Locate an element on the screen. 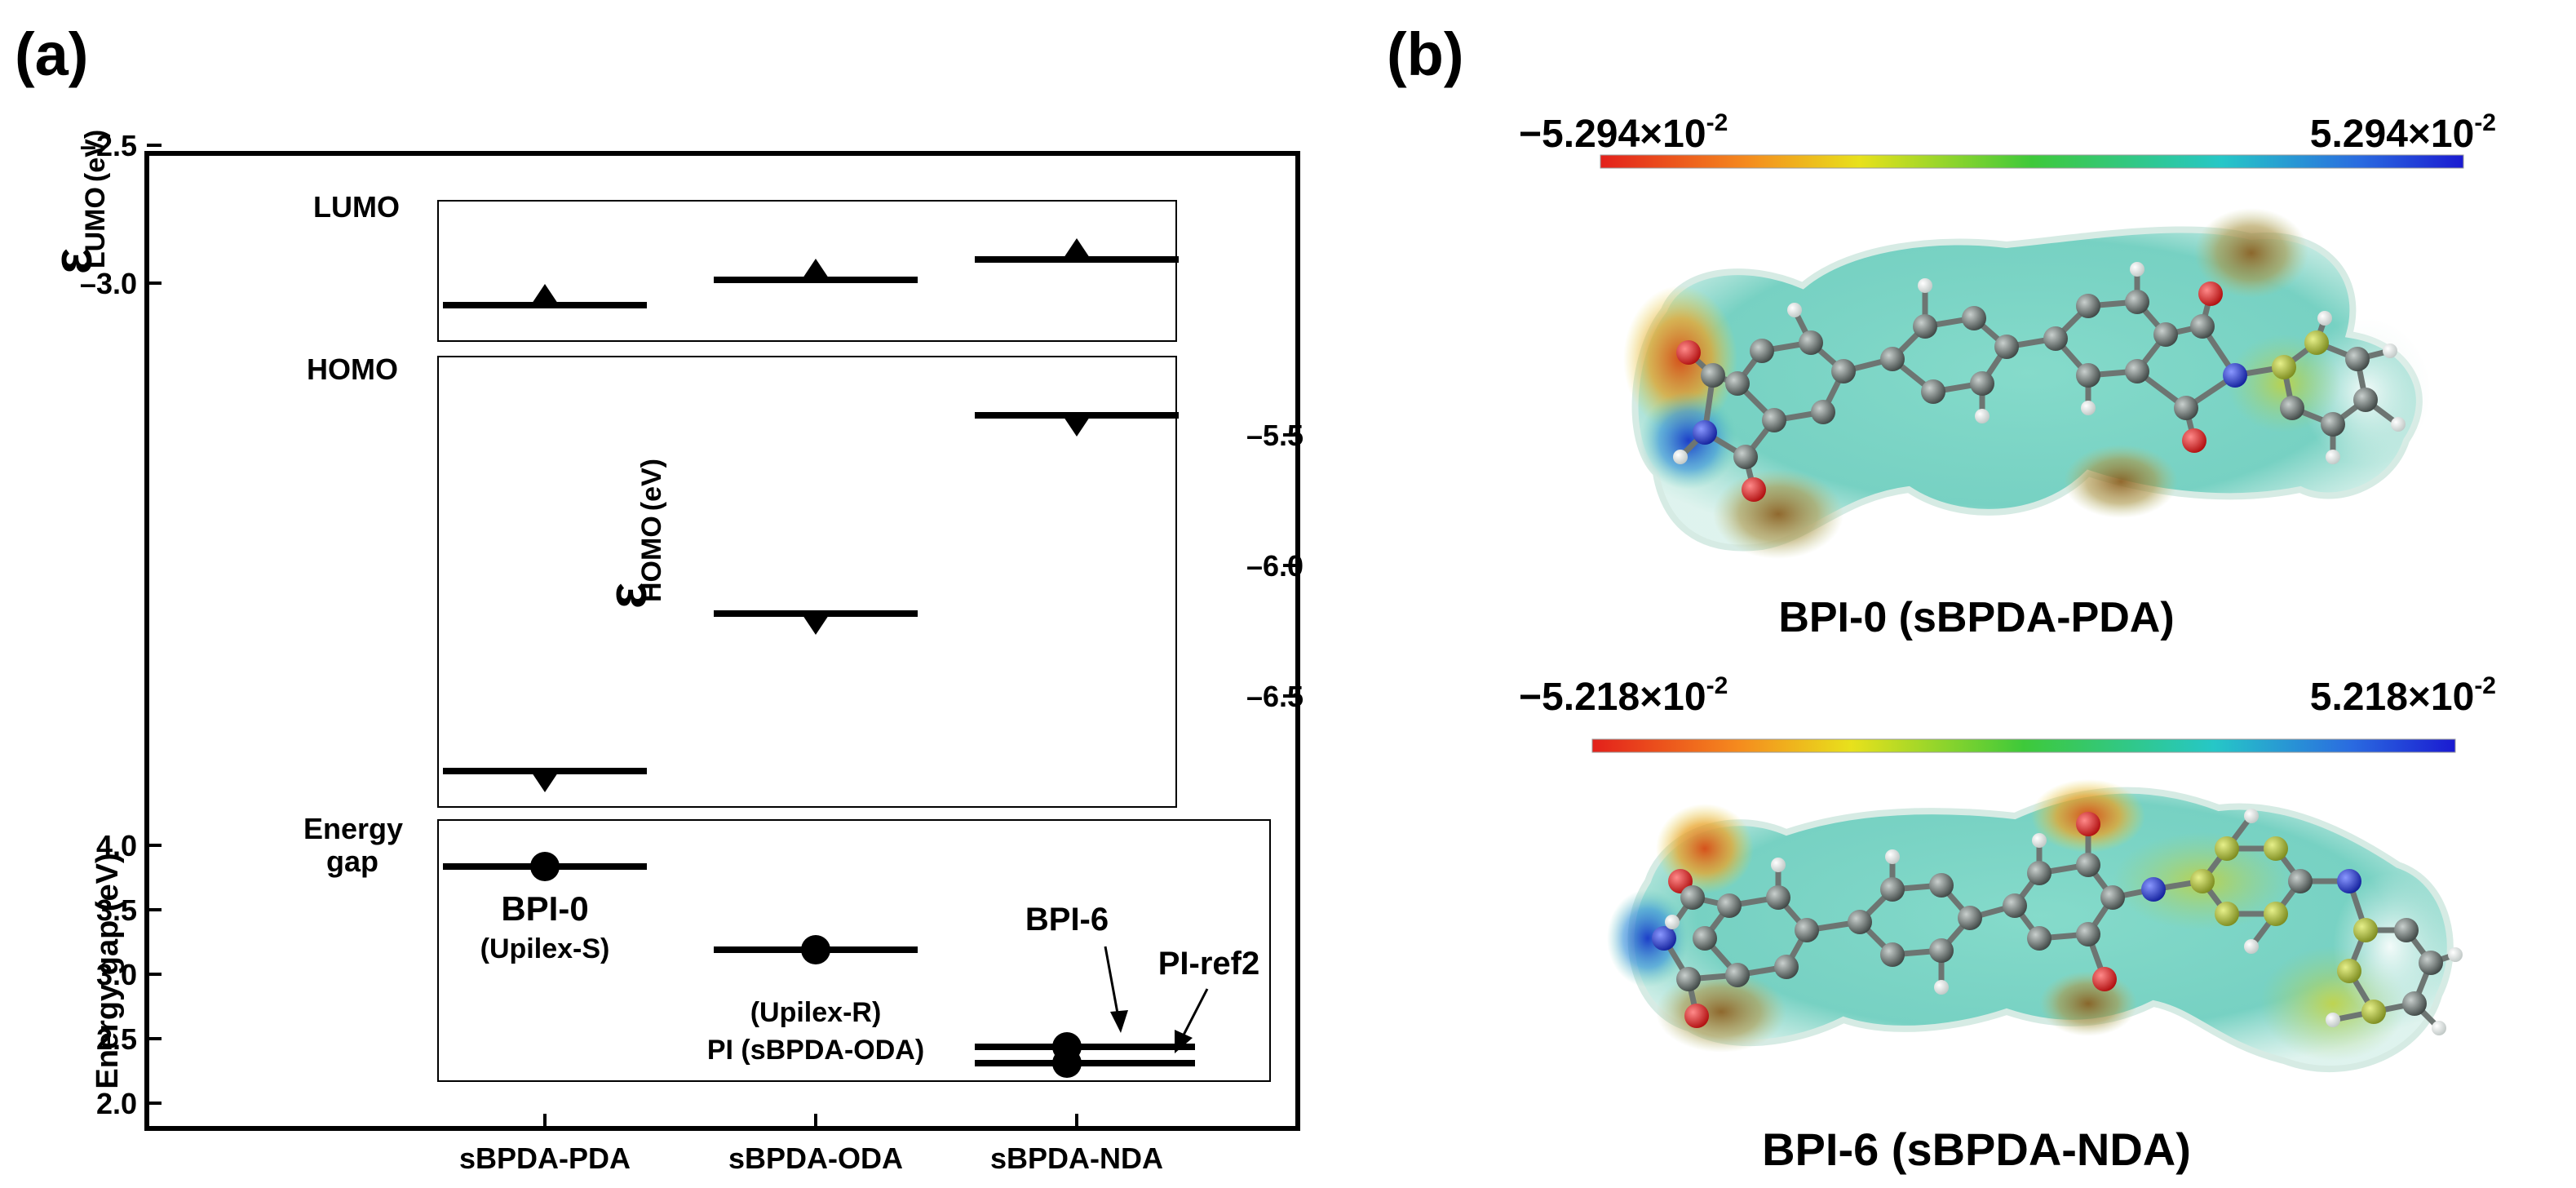 The height and width of the screenshot is (1188, 2576). gap-box is located at coordinates (854, 950).